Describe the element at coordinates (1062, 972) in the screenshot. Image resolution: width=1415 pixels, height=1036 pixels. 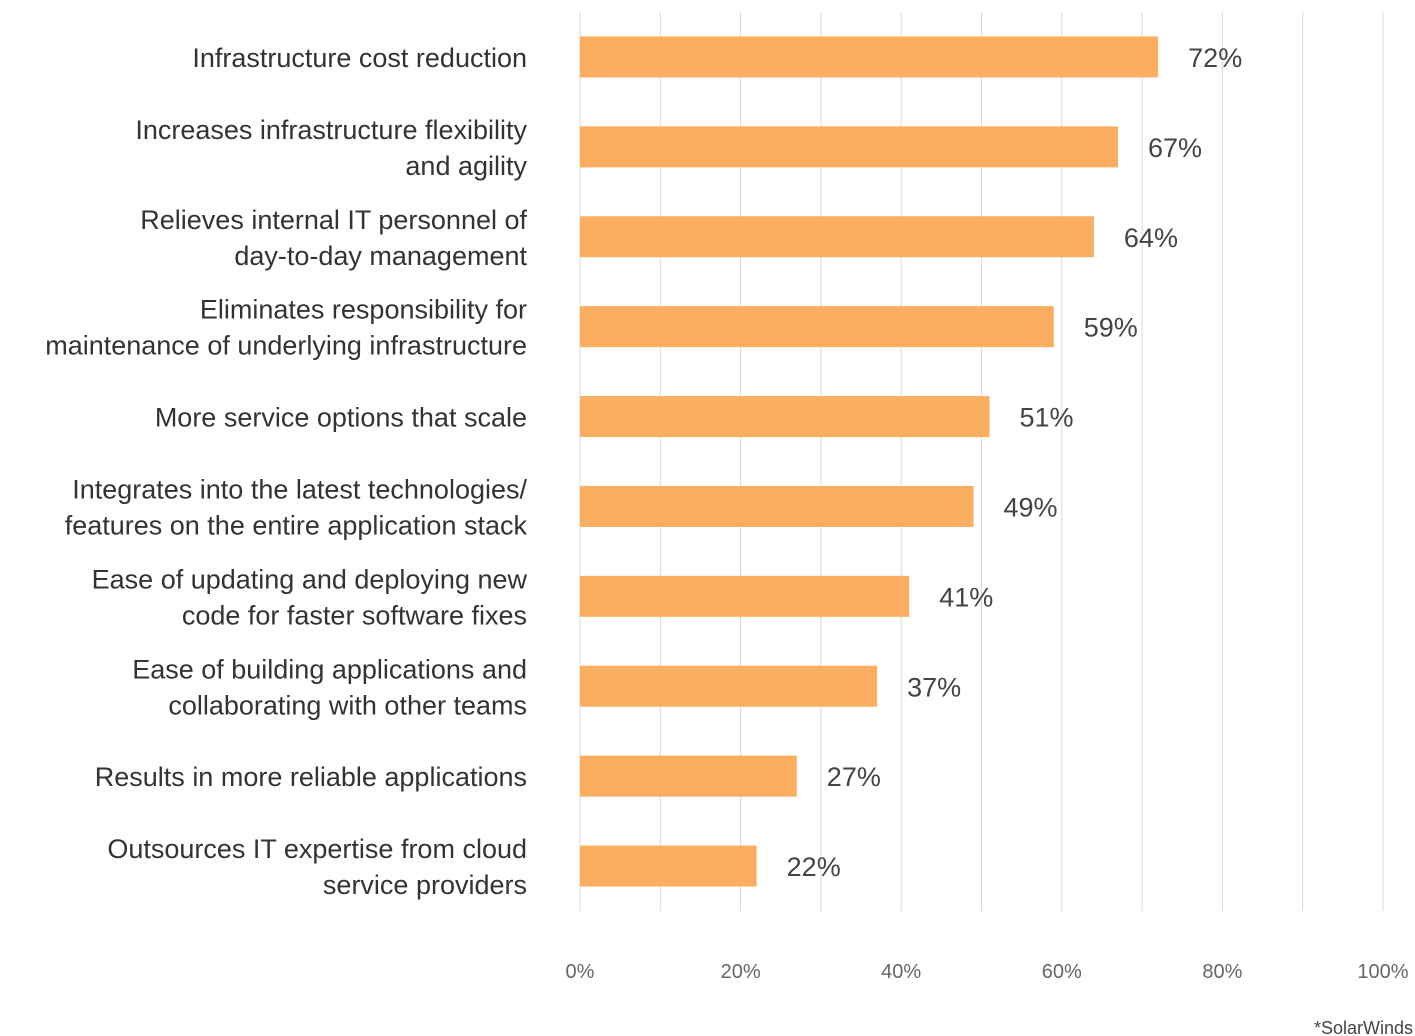
I see `x-tick-label: 60%` at that location.